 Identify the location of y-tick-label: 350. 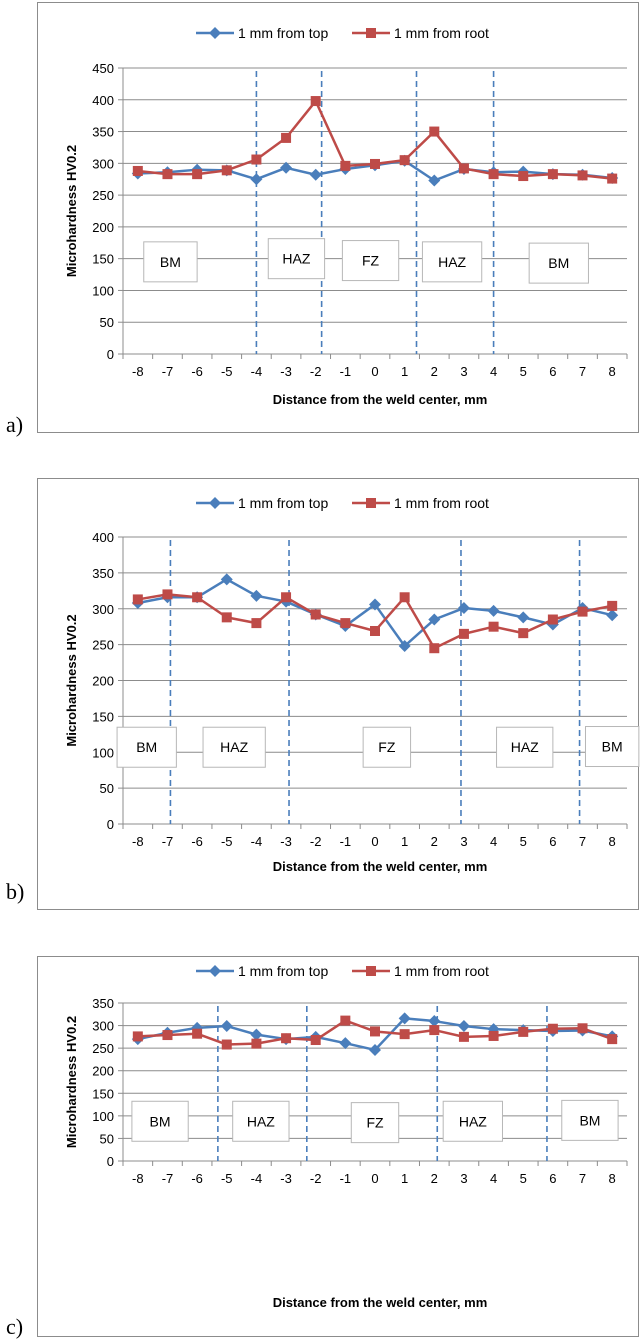
(103, 573).